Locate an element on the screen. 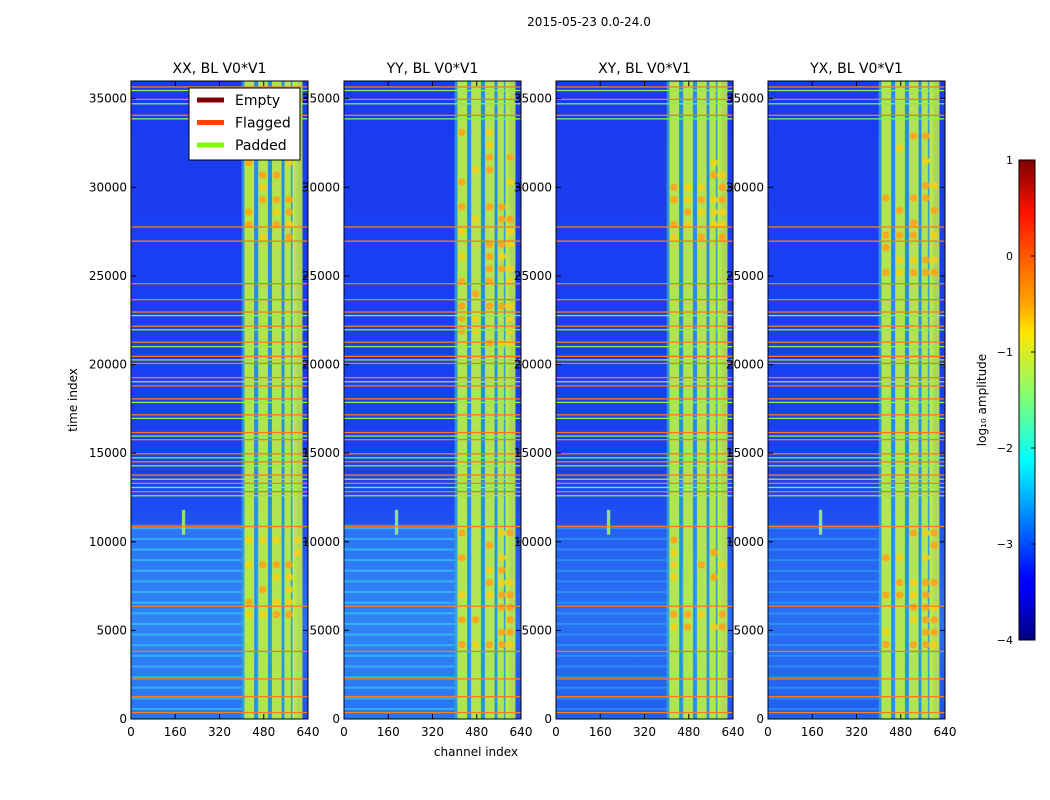 The width and height of the screenshot is (1050, 800). lower-region-shade is located at coordinates (823, 621).